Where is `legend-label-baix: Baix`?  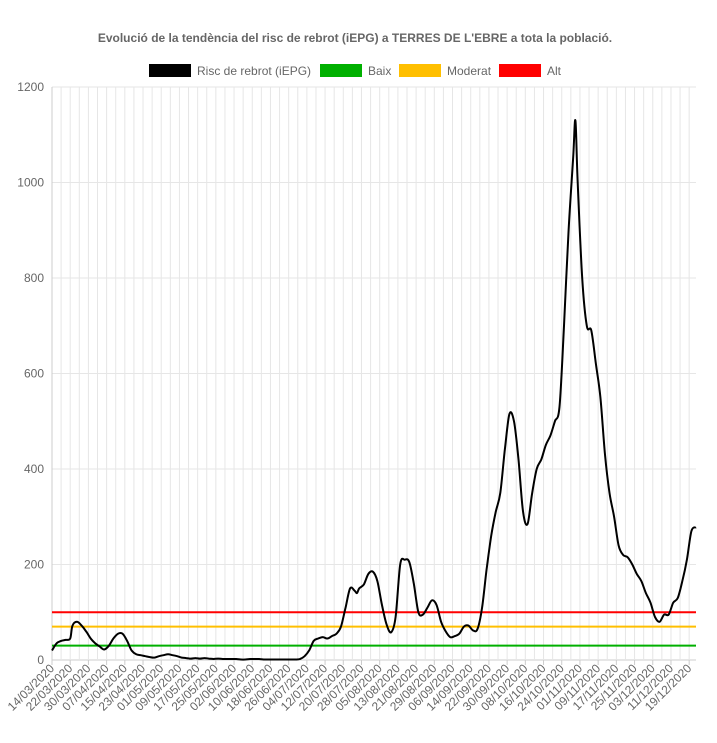 legend-label-baix: Baix is located at coordinates (379, 71).